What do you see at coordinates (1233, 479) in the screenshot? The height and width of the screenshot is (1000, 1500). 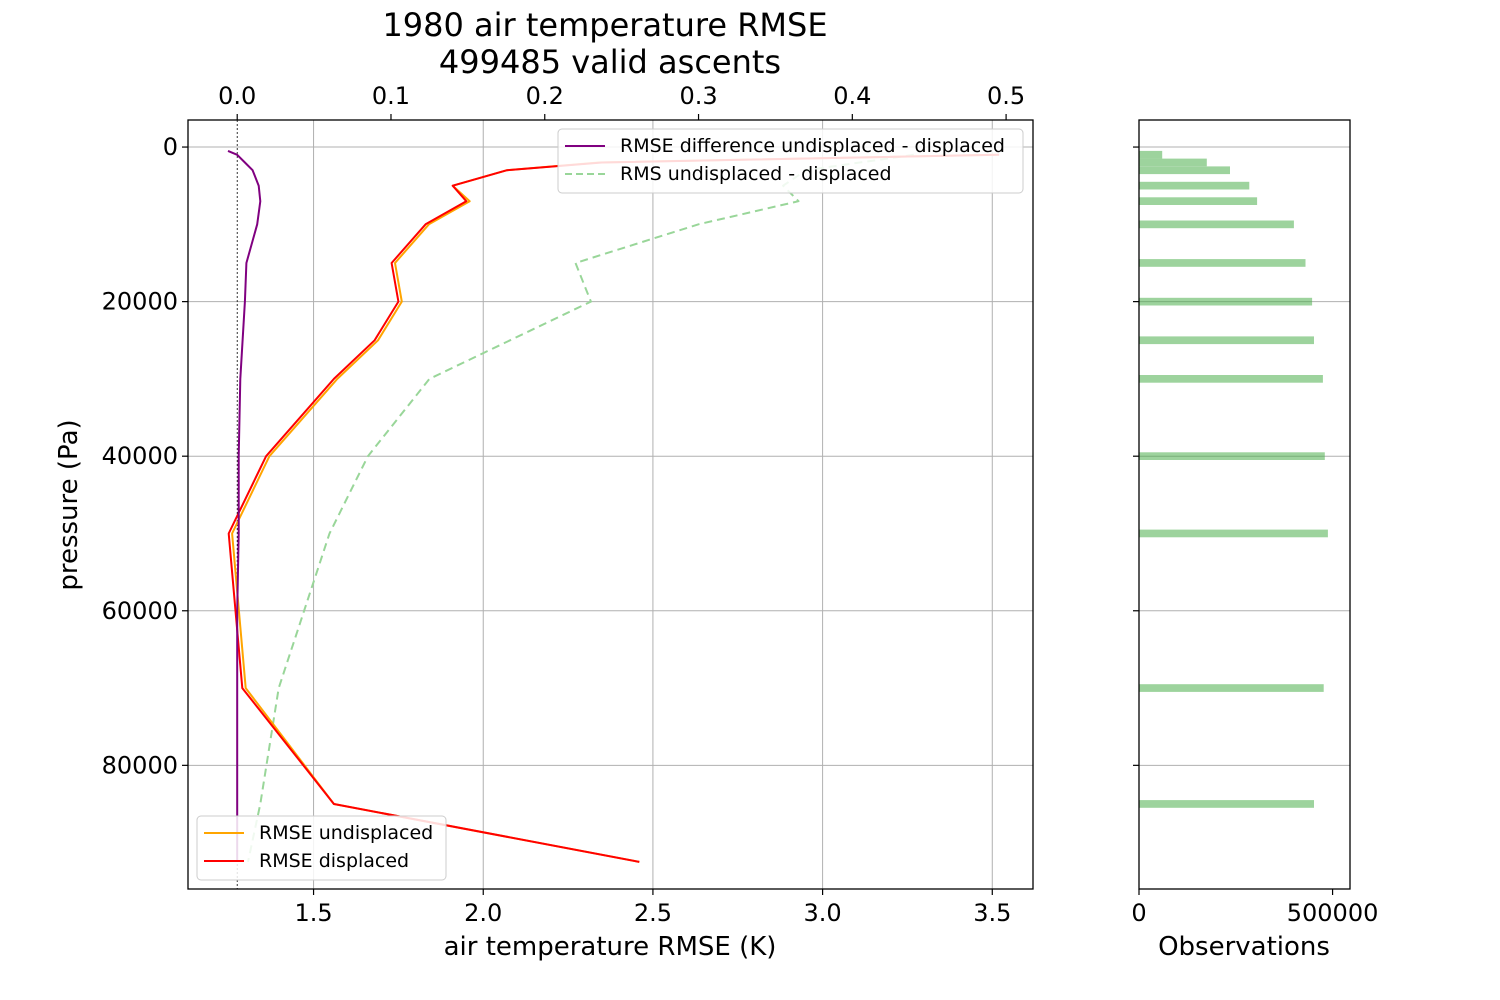 I see `histogram-bars` at bounding box center [1233, 479].